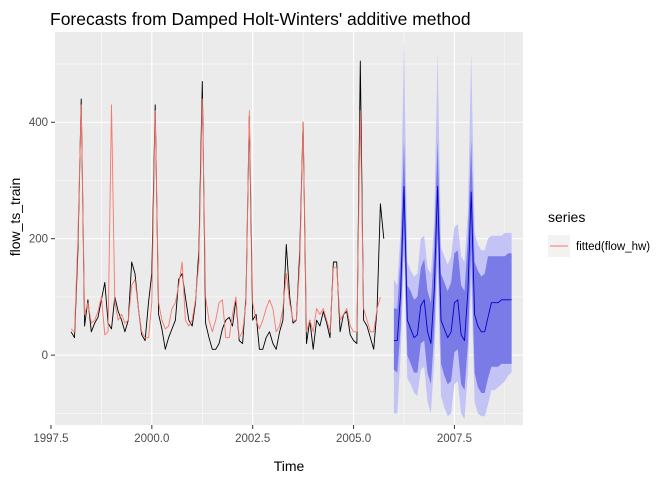 This screenshot has height=480, width=672. Describe the element at coordinates (38, 240) in the screenshot. I see `y-tick-label: 200` at that location.